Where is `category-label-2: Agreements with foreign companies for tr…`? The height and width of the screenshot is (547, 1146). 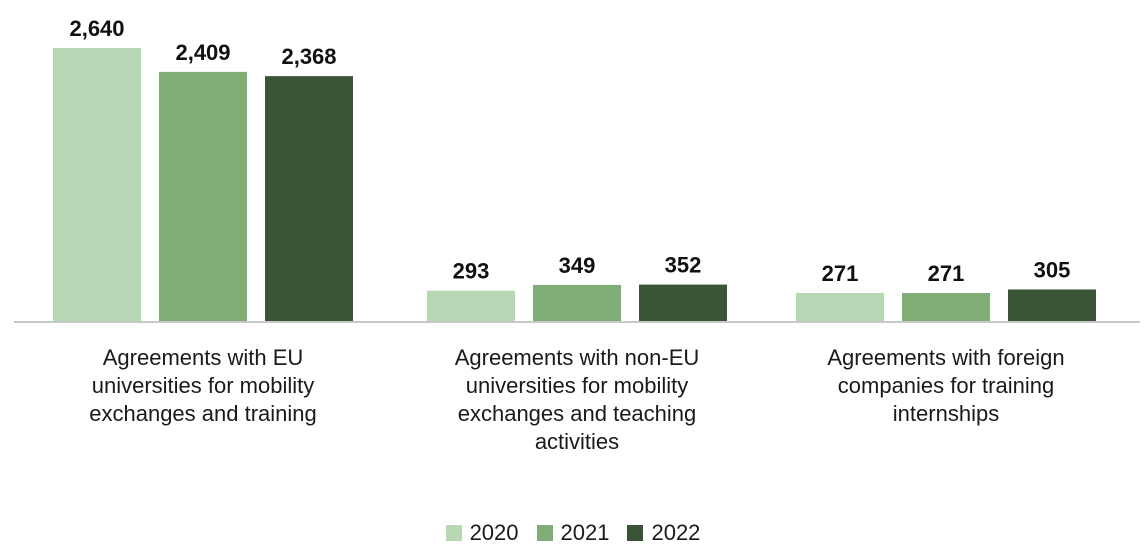 category-label-2: Agreements with foreign companies for tr… is located at coordinates (946, 385).